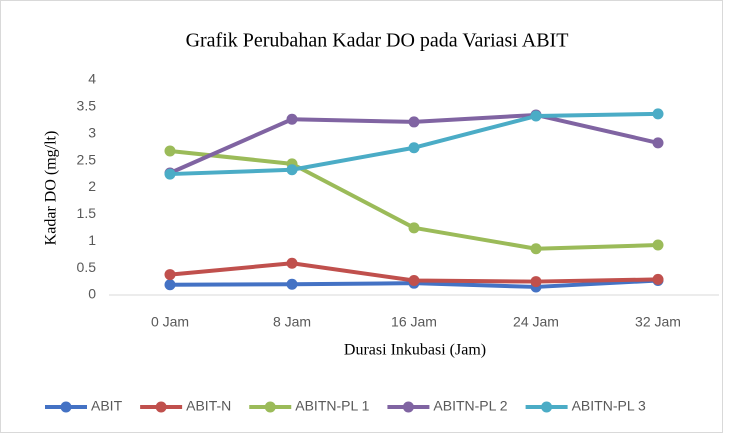 This screenshot has height=434, width=732. Describe the element at coordinates (92, 186) in the screenshot. I see `y-tick-label: 2` at that location.